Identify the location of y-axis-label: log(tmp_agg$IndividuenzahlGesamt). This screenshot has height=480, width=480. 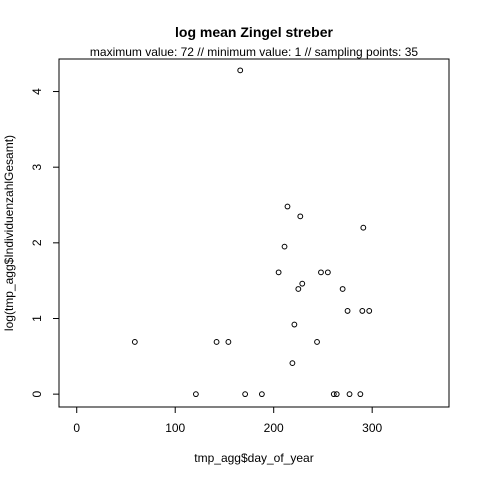
(9, 233).